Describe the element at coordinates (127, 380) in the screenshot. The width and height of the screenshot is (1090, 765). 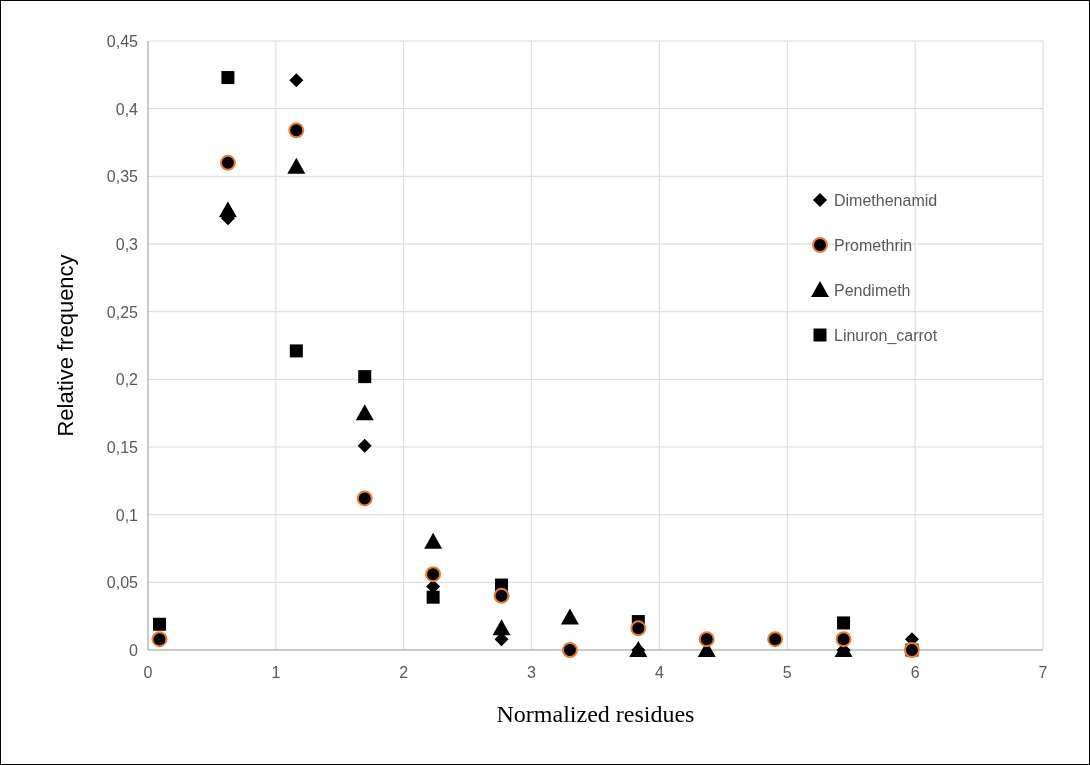
I see `y-tick-label: 0,2` at that location.